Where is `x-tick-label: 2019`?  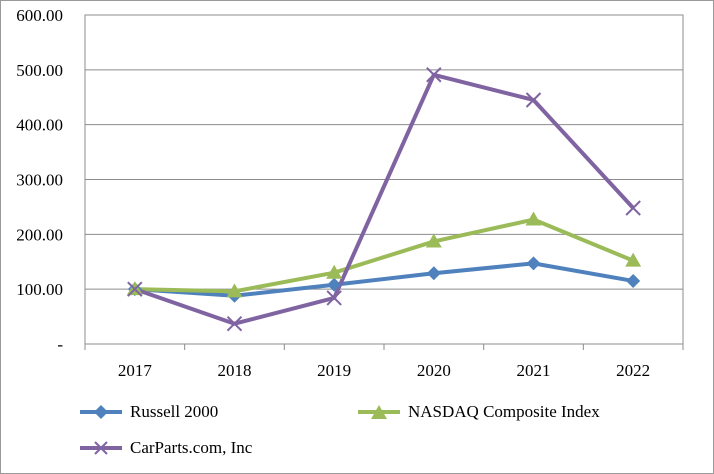 x-tick-label: 2019 is located at coordinates (334, 370).